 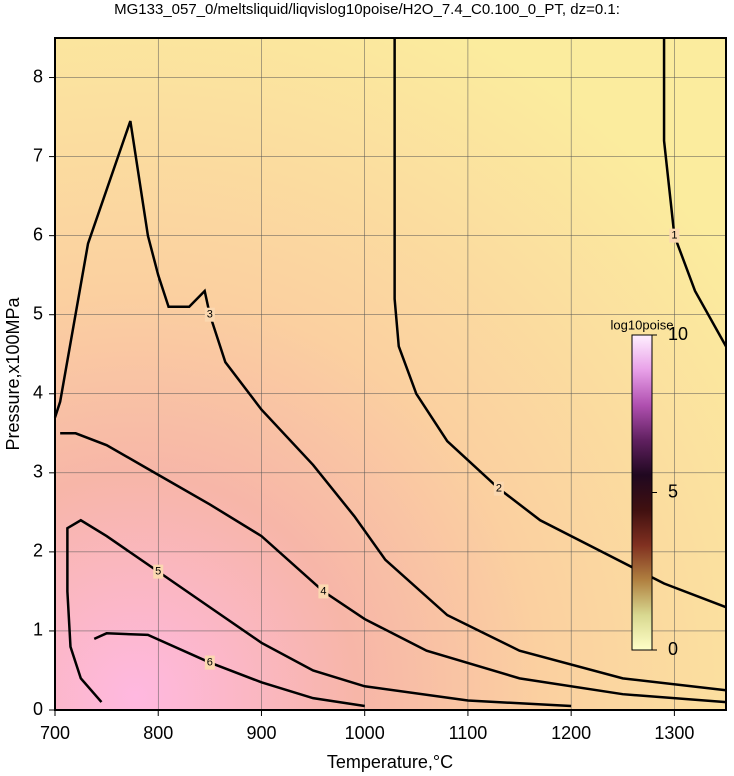 What do you see at coordinates (261, 733) in the screenshot?
I see `x-tick-label: 900` at bounding box center [261, 733].